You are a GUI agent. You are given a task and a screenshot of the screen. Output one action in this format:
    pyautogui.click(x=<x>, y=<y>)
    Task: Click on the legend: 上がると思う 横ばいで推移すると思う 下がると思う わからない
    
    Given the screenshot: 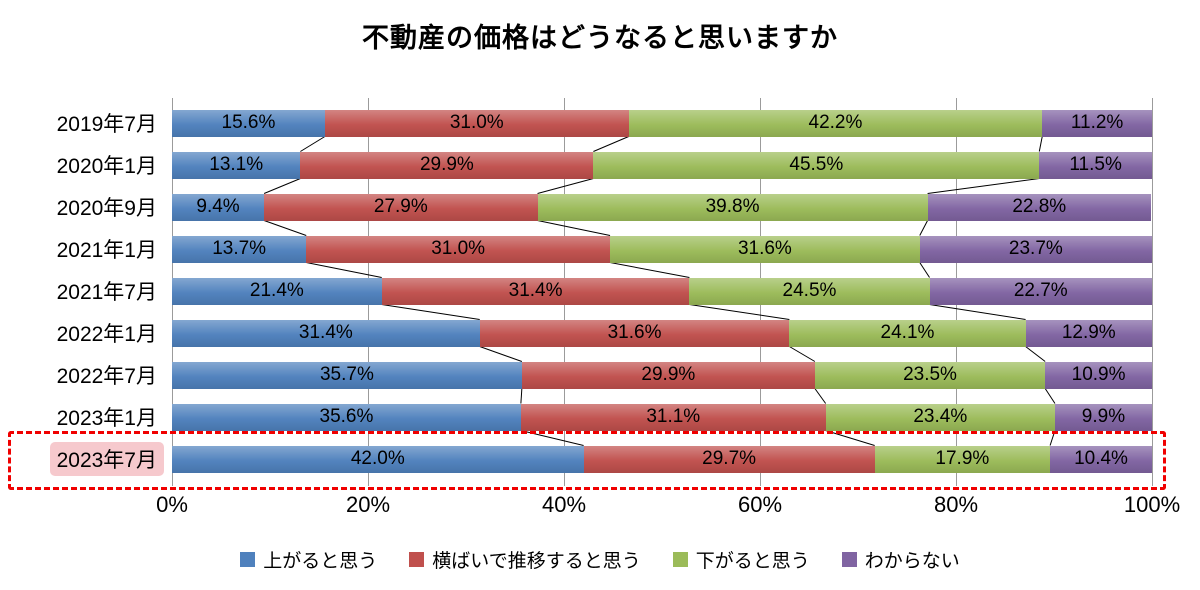 What is the action you would take?
    pyautogui.click(x=600, y=559)
    